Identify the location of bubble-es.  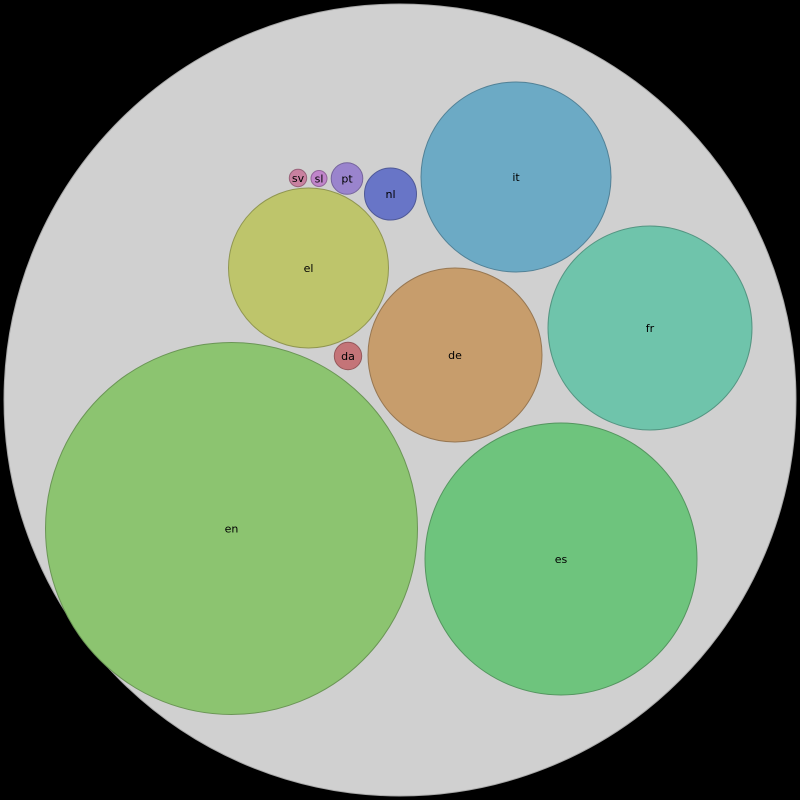
(561, 559).